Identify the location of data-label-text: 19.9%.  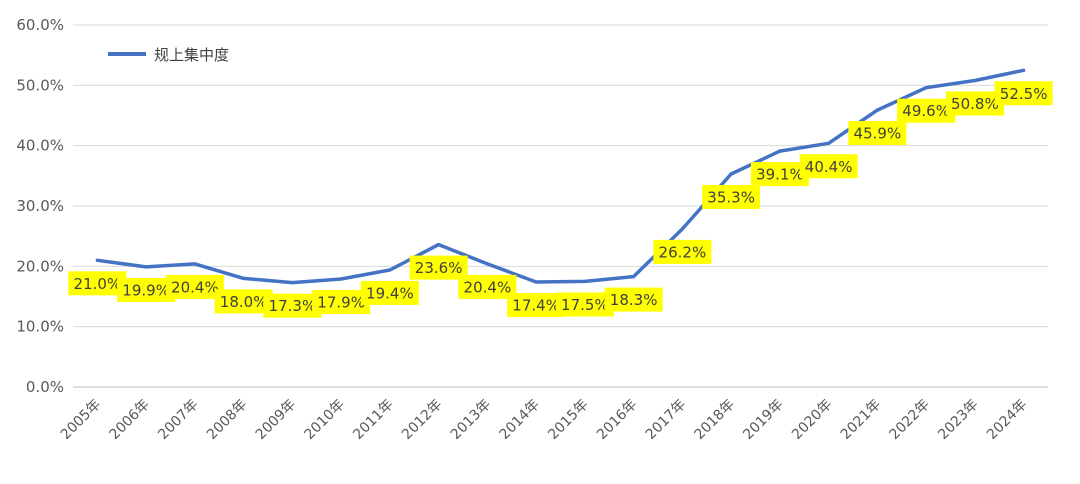
(146, 290).